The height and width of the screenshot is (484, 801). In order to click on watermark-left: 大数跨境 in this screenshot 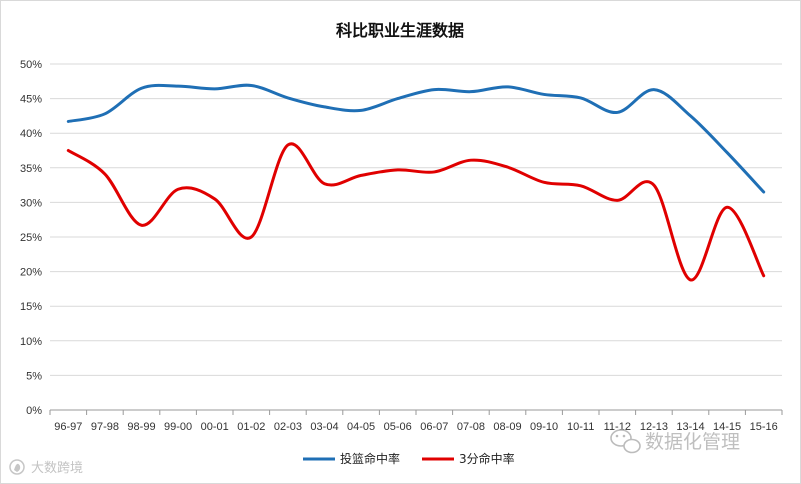, I will do `click(46, 467)`.